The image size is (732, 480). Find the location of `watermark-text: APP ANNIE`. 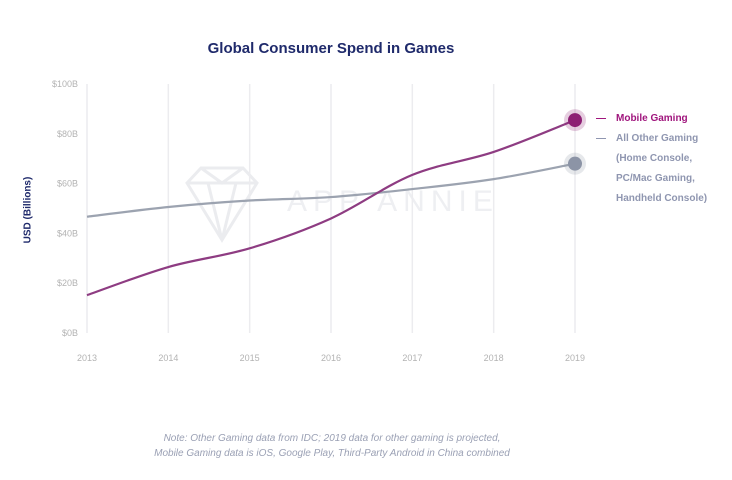

watermark-text: APP ANNIE is located at coordinates (393, 201).